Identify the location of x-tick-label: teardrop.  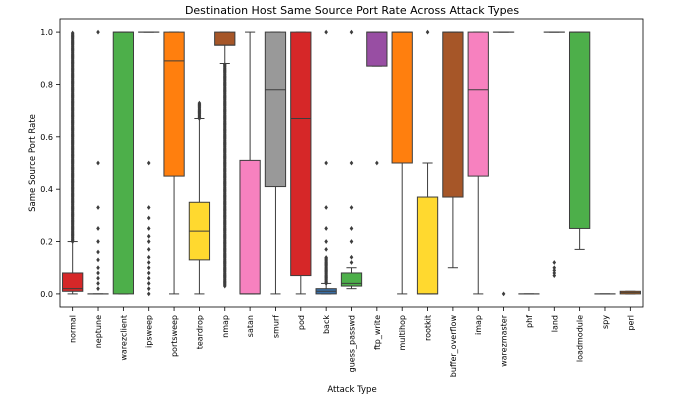
(199, 332).